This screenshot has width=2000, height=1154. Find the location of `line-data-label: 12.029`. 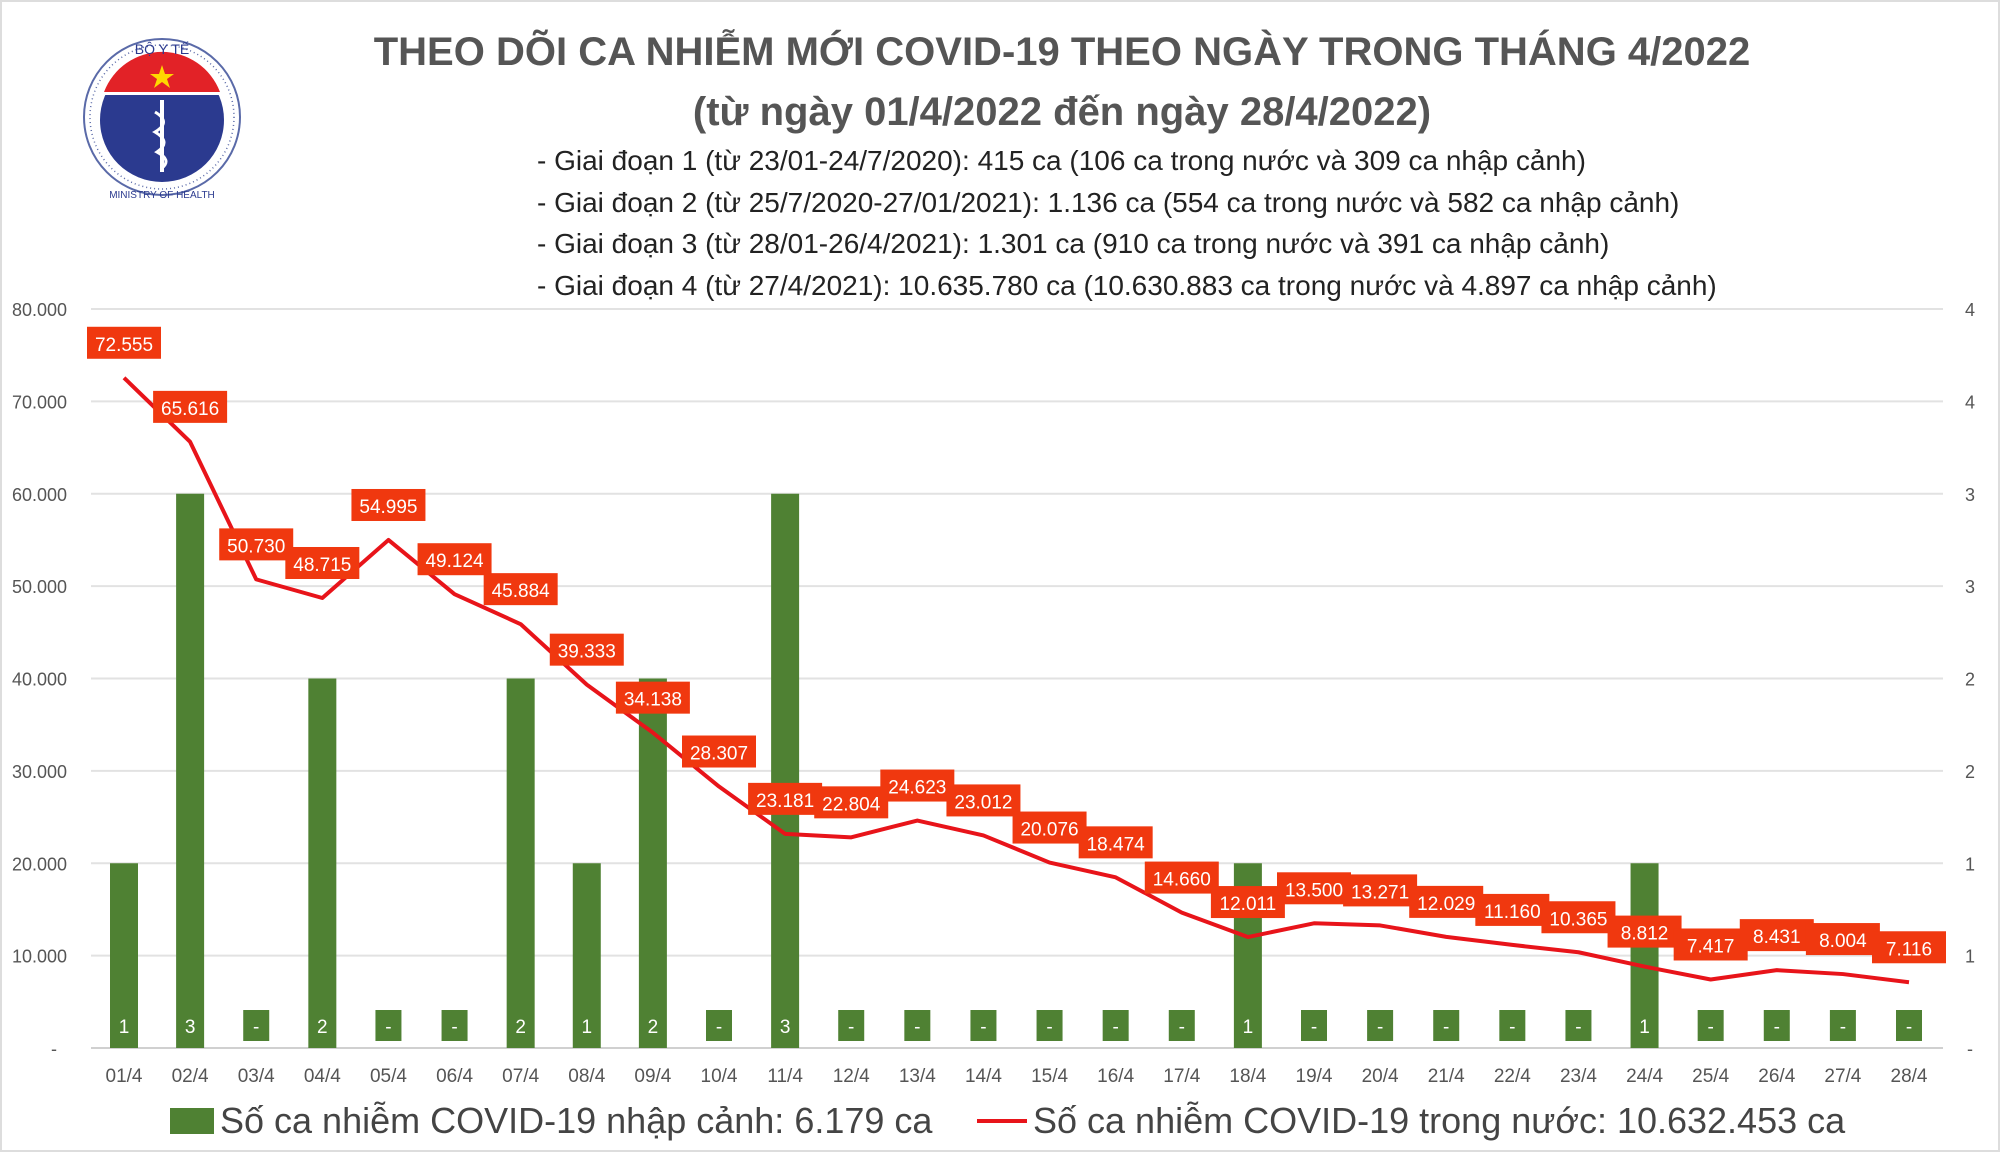

line-data-label: 12.029 is located at coordinates (1446, 904).